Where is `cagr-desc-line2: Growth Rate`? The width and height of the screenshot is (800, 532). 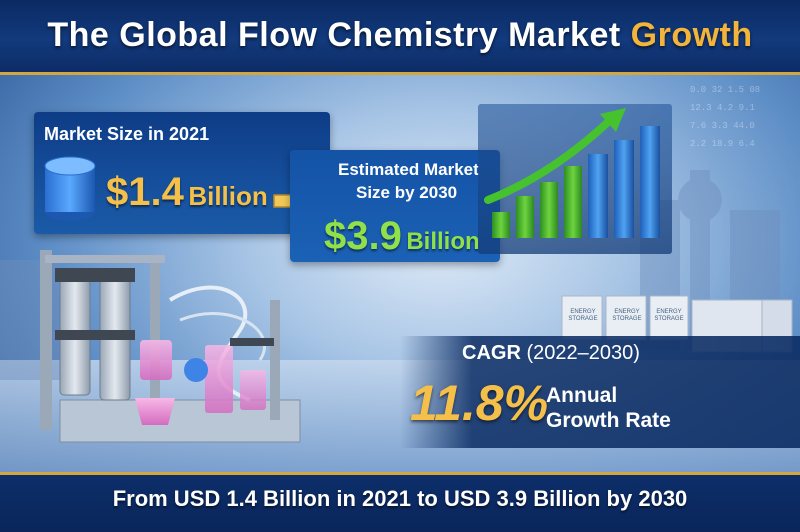
cagr-desc-line2: Growth Rate is located at coordinates (608, 420).